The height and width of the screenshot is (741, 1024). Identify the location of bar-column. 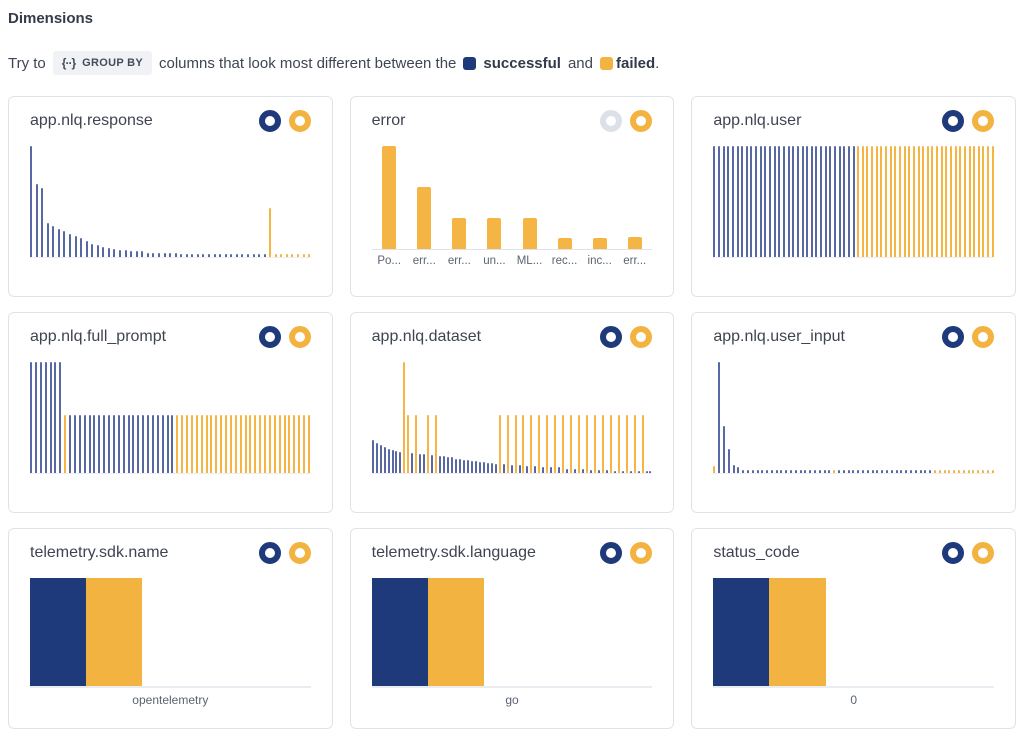
(459, 197).